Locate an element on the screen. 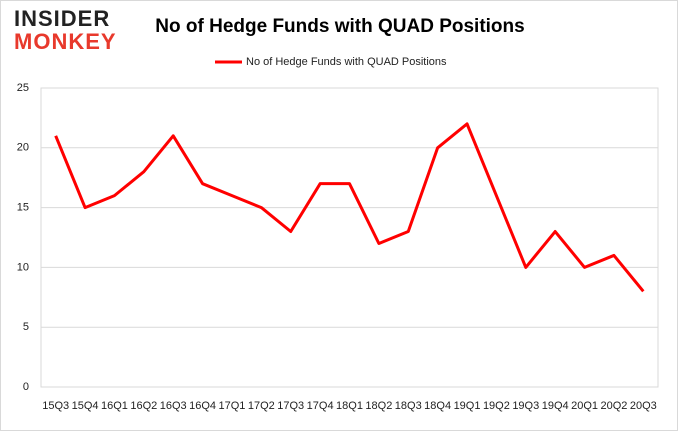 Image resolution: width=678 pixels, height=431 pixels. x-tick-label: 19Q4 is located at coordinates (555, 406).